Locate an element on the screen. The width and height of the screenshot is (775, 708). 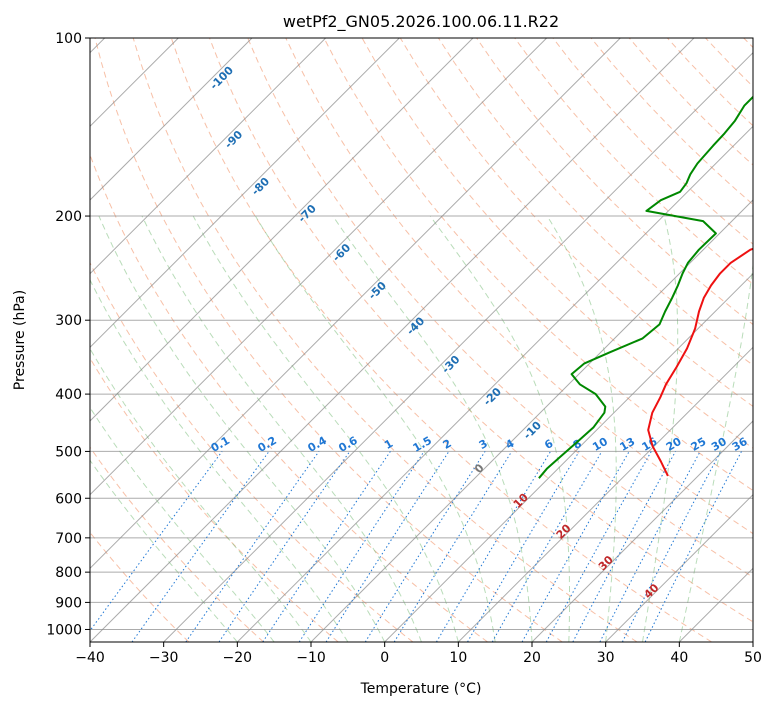
y-axis-label: Pressure (hPa) is located at coordinates (20, 340).